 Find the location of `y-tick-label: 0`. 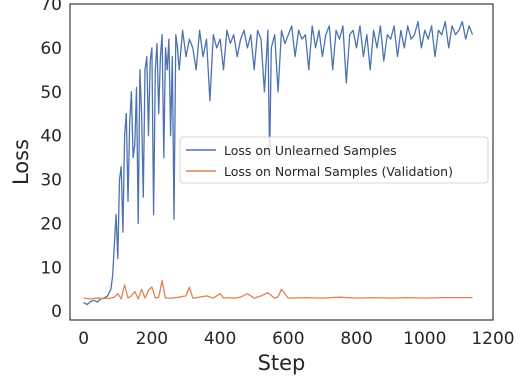

y-tick-label: 0 is located at coordinates (56, 312).